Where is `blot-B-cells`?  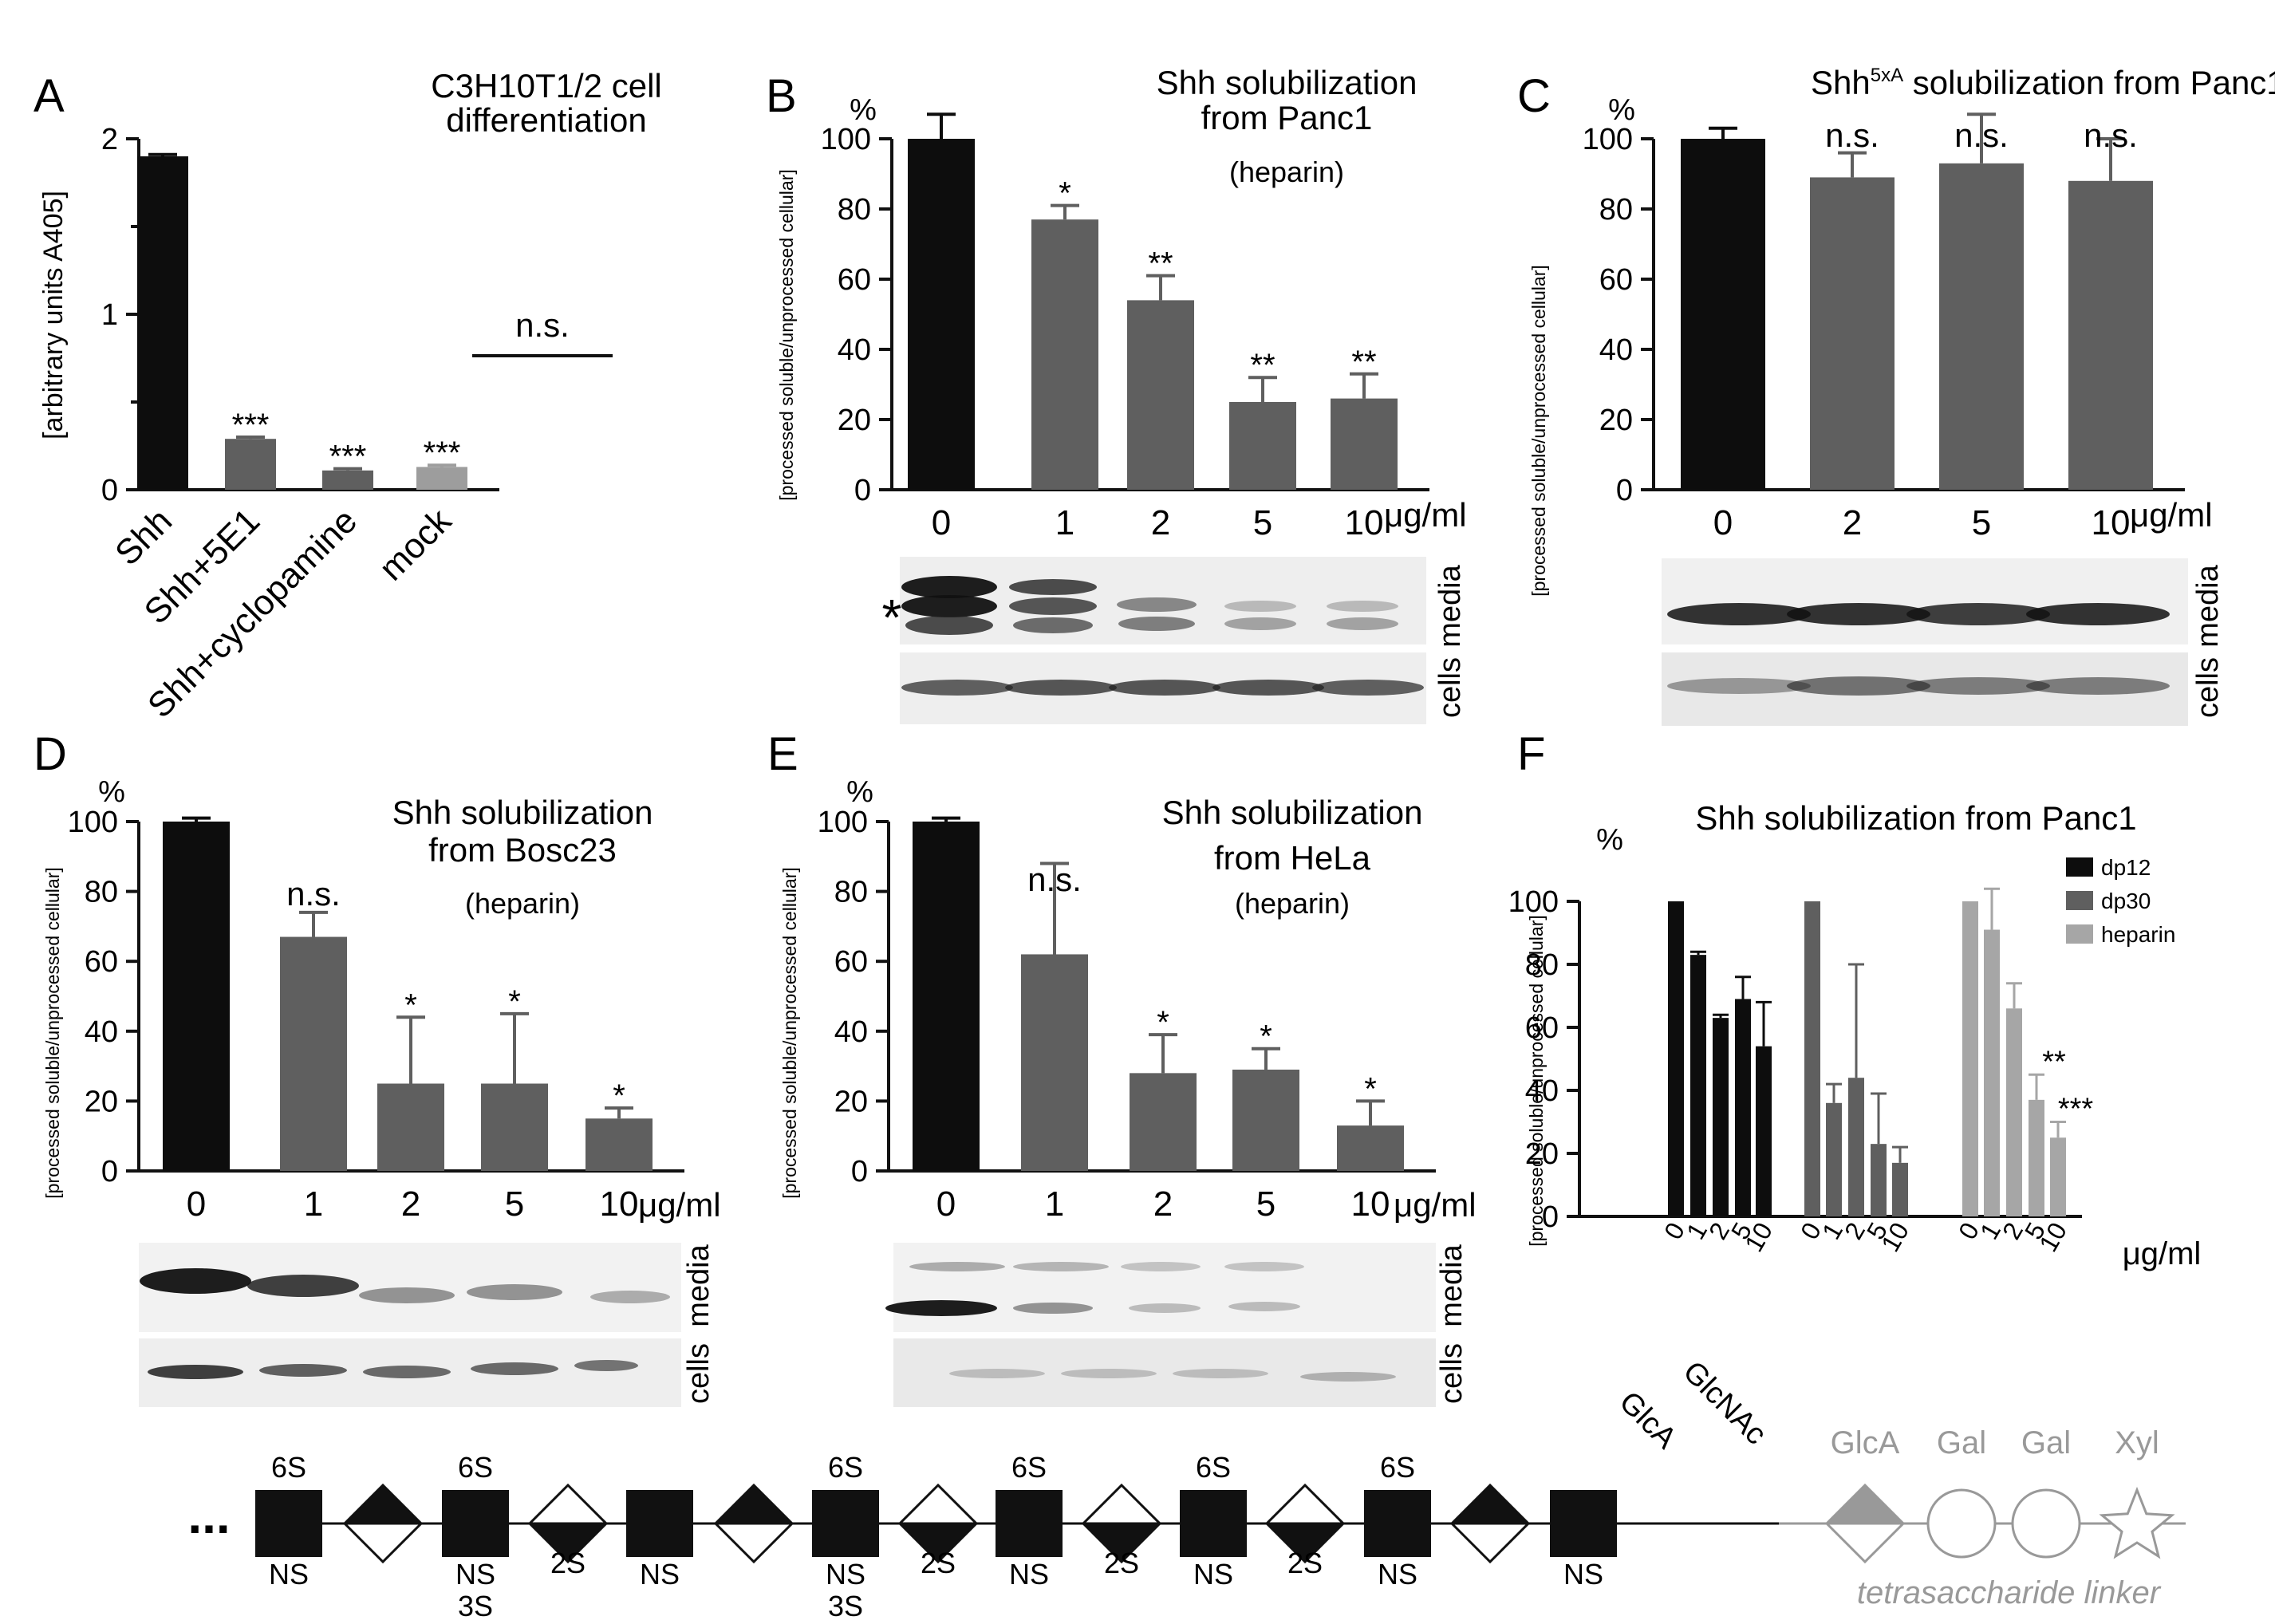 blot-B-cells is located at coordinates (1163, 688).